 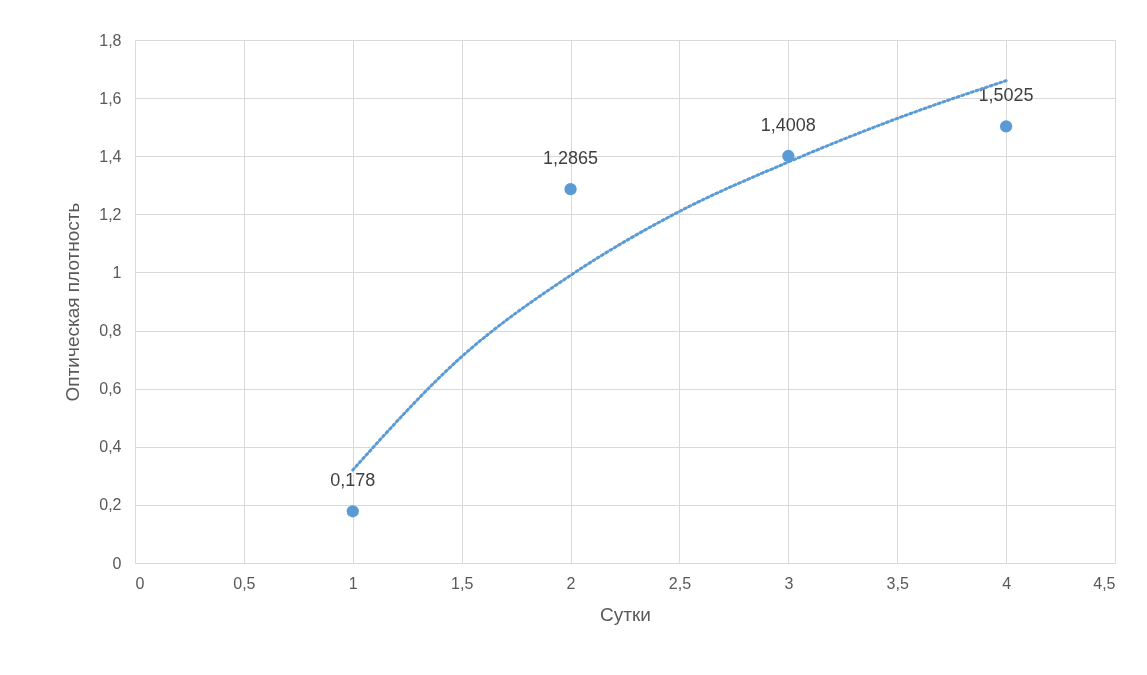 What do you see at coordinates (571, 158) in the screenshot?
I see `data-label: 1,2865` at bounding box center [571, 158].